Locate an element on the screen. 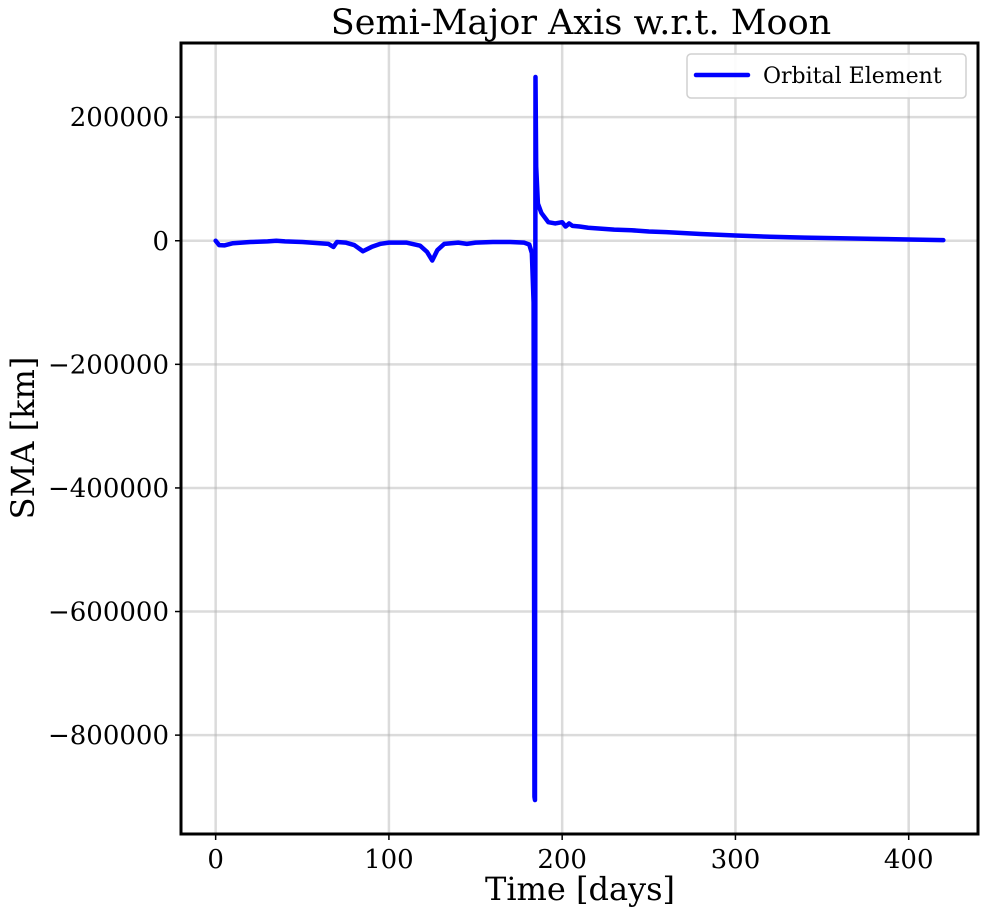 Image resolution: width=987 pixels, height=916 pixels. y-tick-label: −600000 is located at coordinates (108, 613).